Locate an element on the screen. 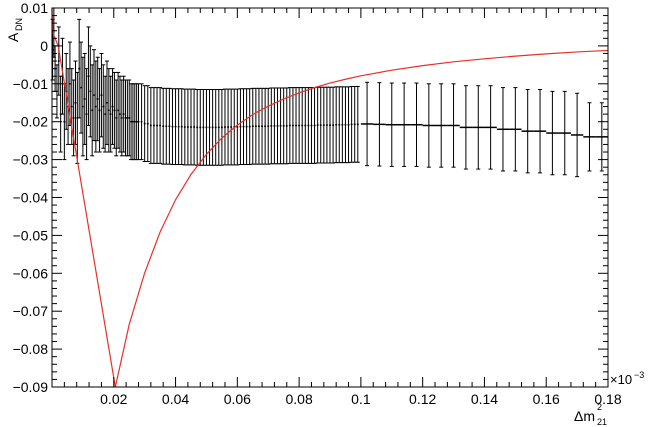 This screenshot has height=427, width=653. y-axis-title-sub: DN is located at coordinates (19, 24).